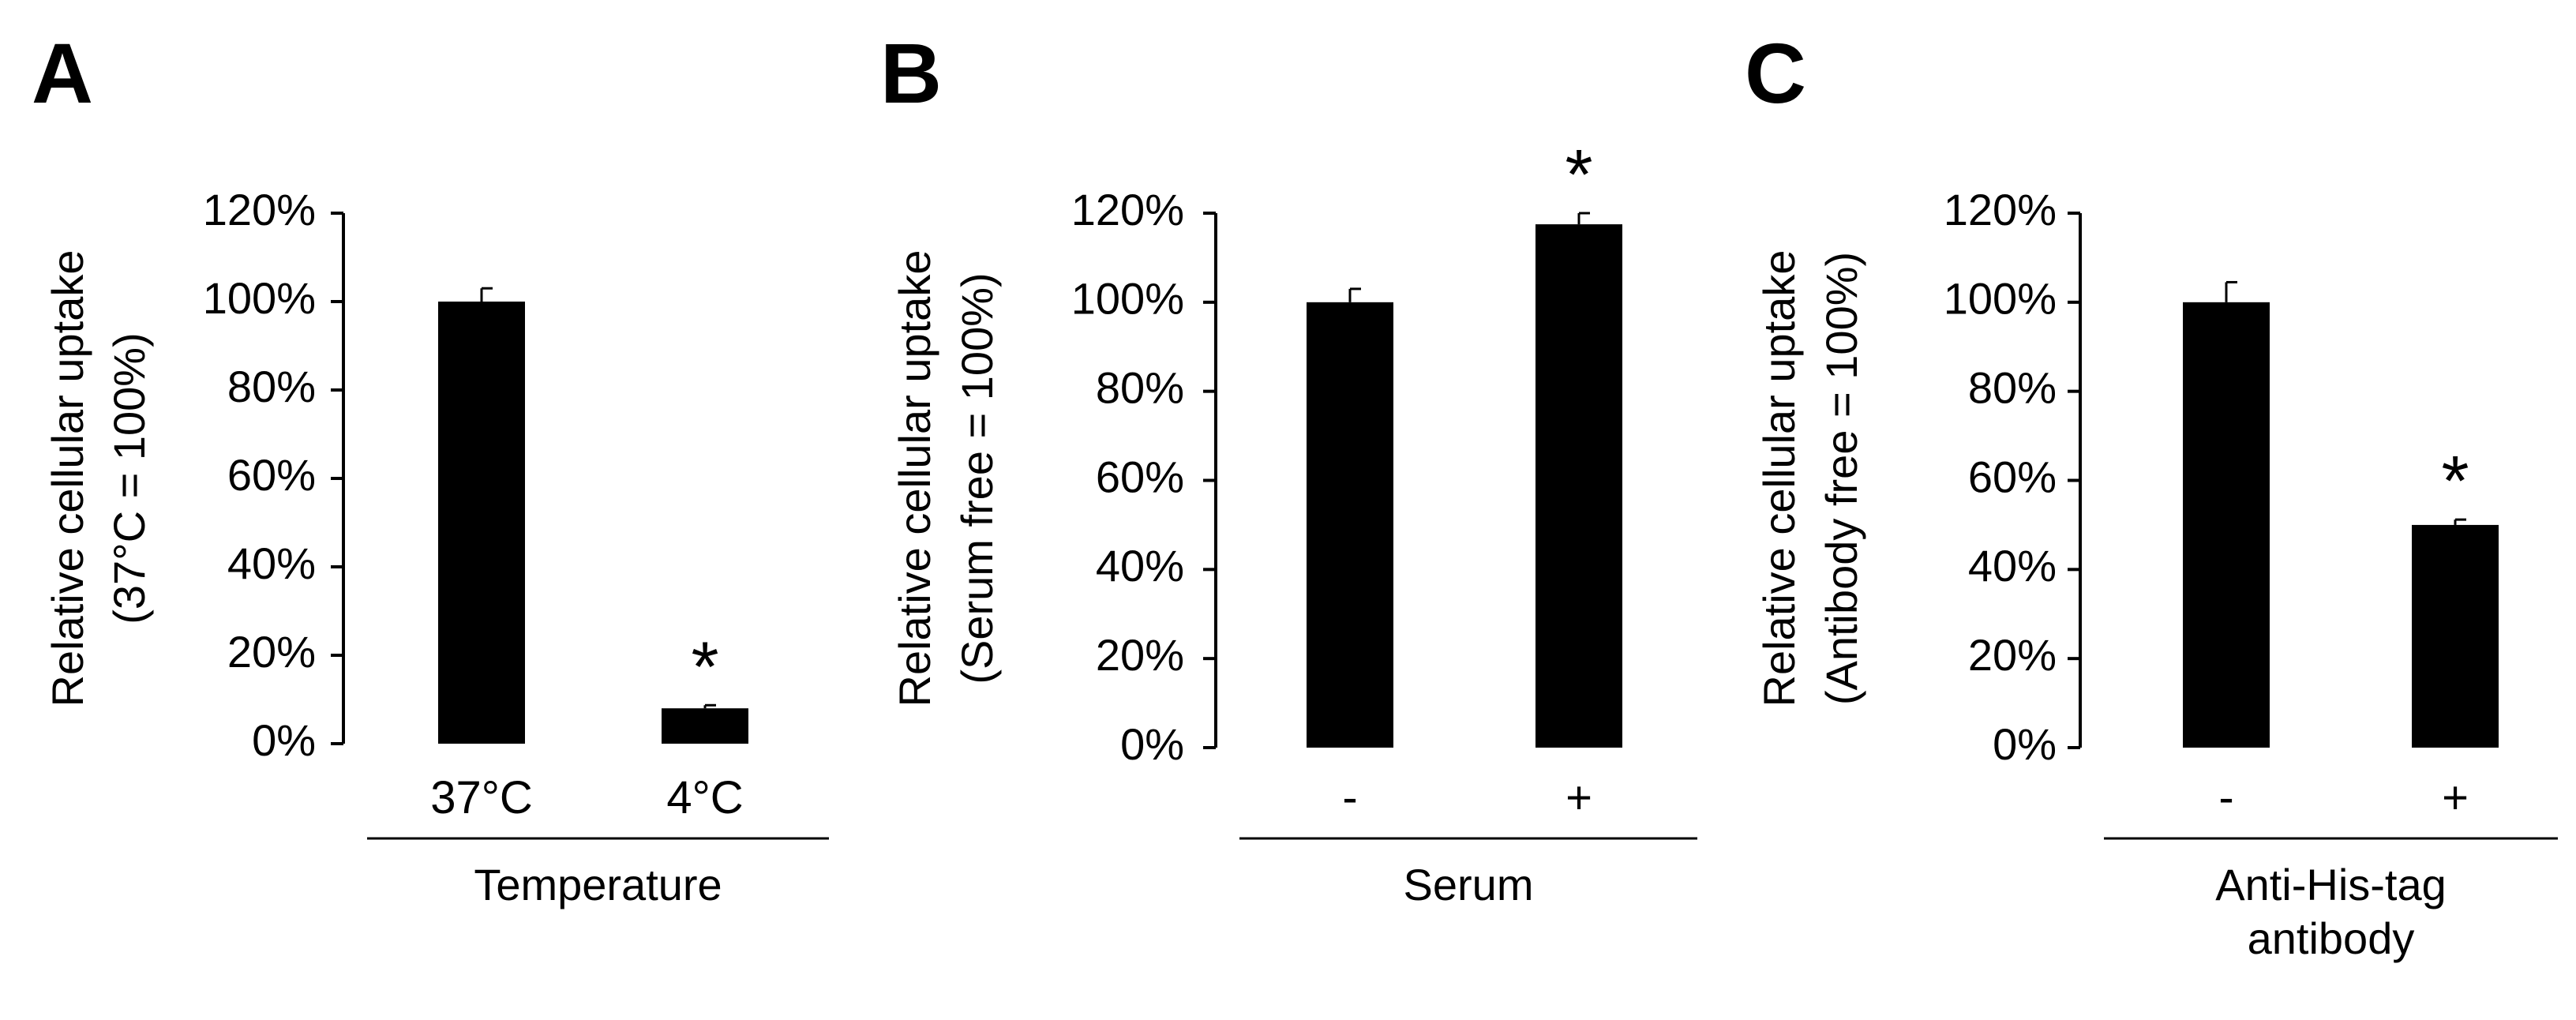  Describe the element at coordinates (2331, 938) in the screenshot. I see `x-group-label: antibody` at that location.